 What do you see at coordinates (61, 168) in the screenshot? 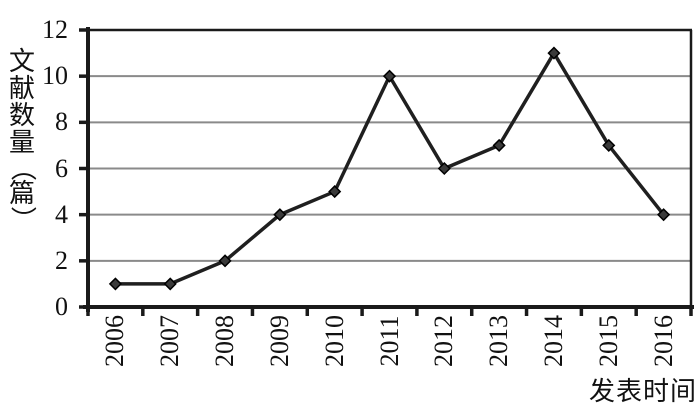
I see `y-tick-label: 6` at bounding box center [61, 168].